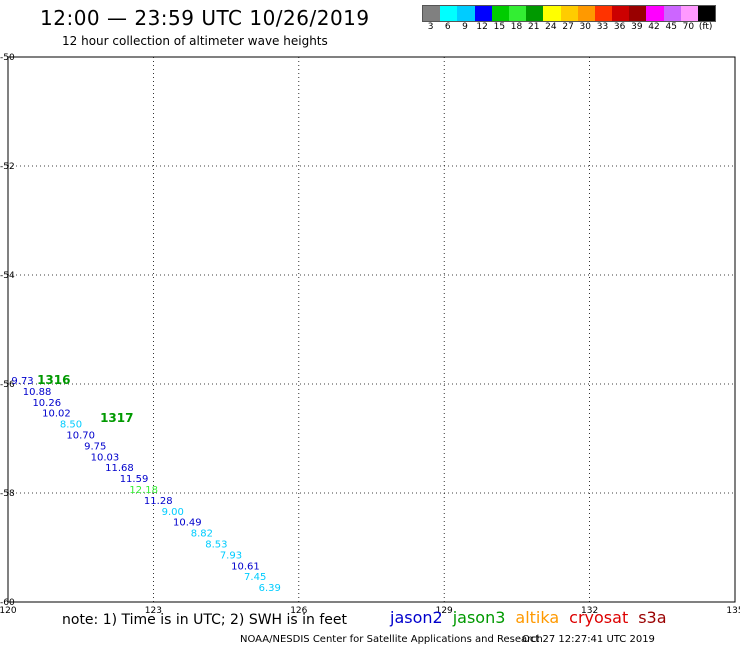  Describe the element at coordinates (416, 617) in the screenshot. I see `satellite-jason2: jason2` at that location.